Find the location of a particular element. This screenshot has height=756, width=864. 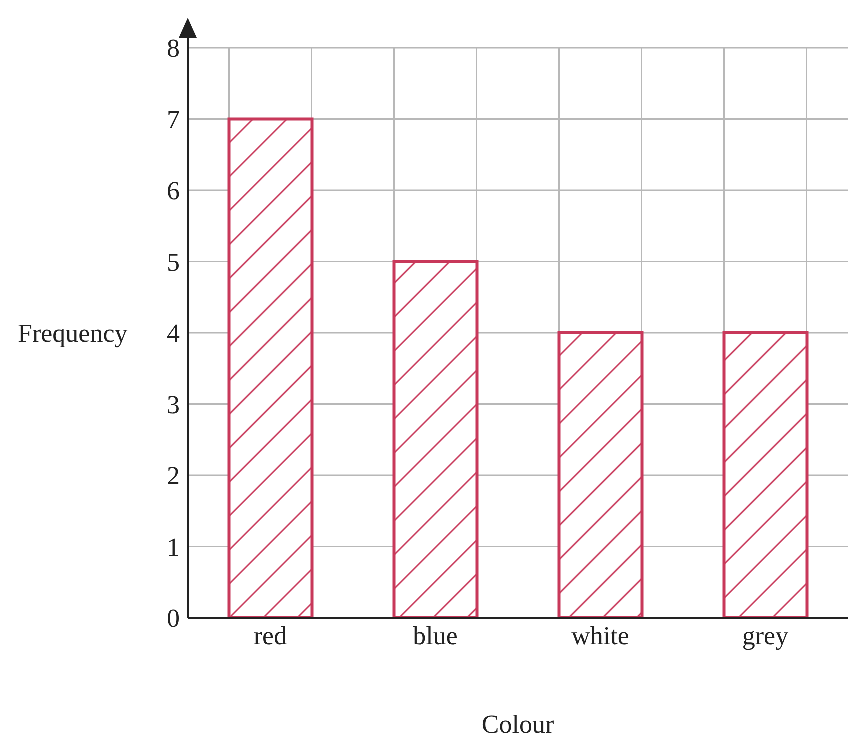

y-tick-label: 3 is located at coordinates (173, 405).